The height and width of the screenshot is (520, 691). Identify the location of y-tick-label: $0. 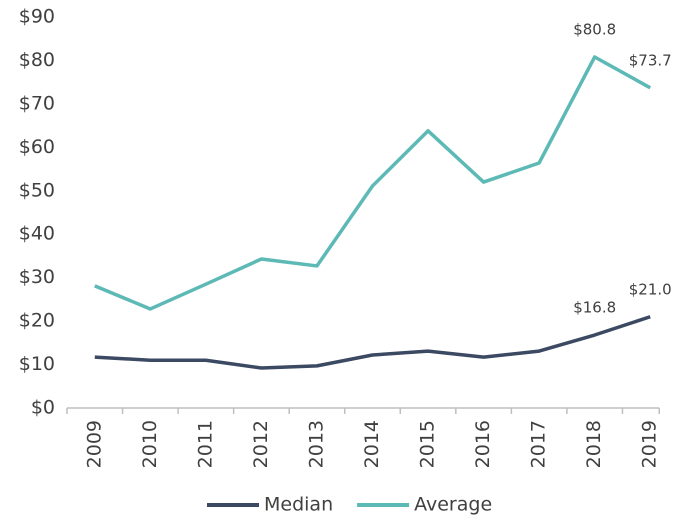
(43, 408).